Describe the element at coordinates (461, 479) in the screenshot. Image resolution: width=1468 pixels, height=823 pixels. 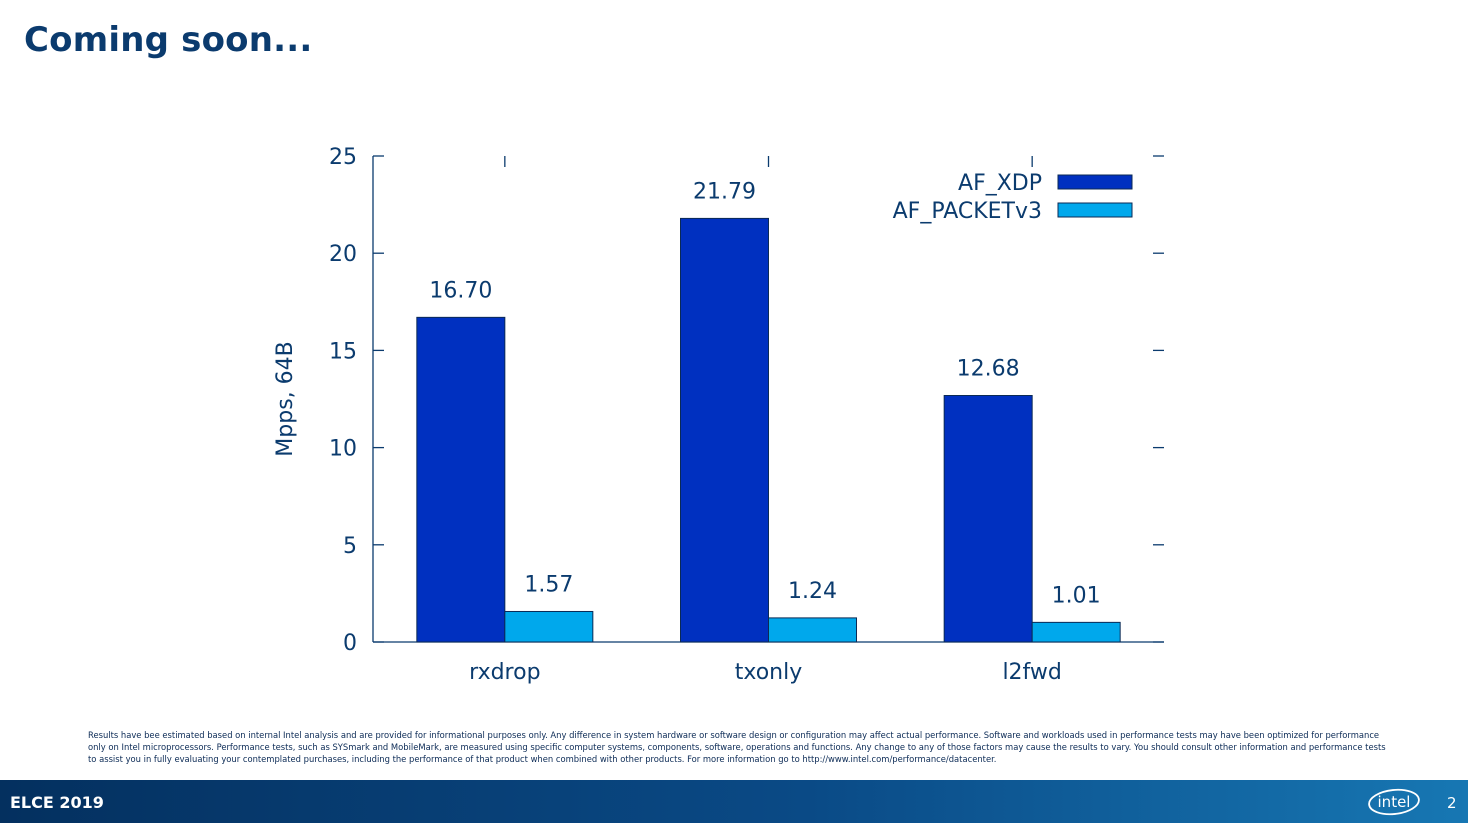
I see `bar-AF_XDP-rxdrop` at that location.